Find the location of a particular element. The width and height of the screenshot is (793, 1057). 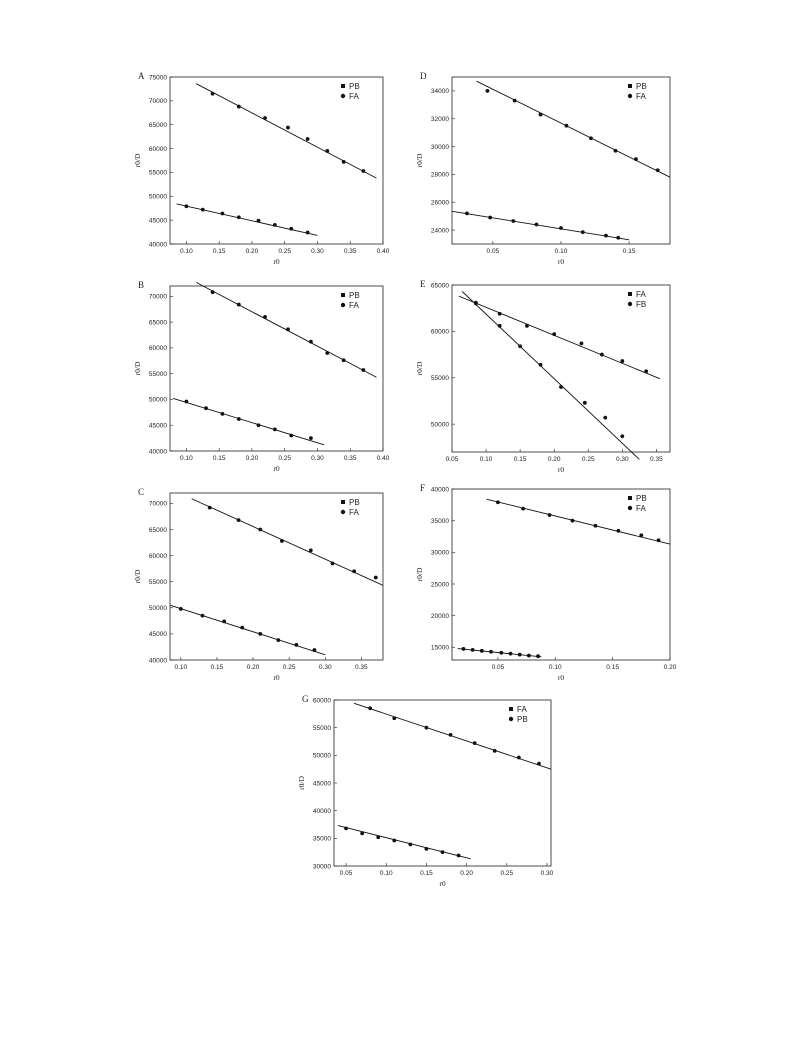

y-axis-label: r0/D is located at coordinates (301, 783).